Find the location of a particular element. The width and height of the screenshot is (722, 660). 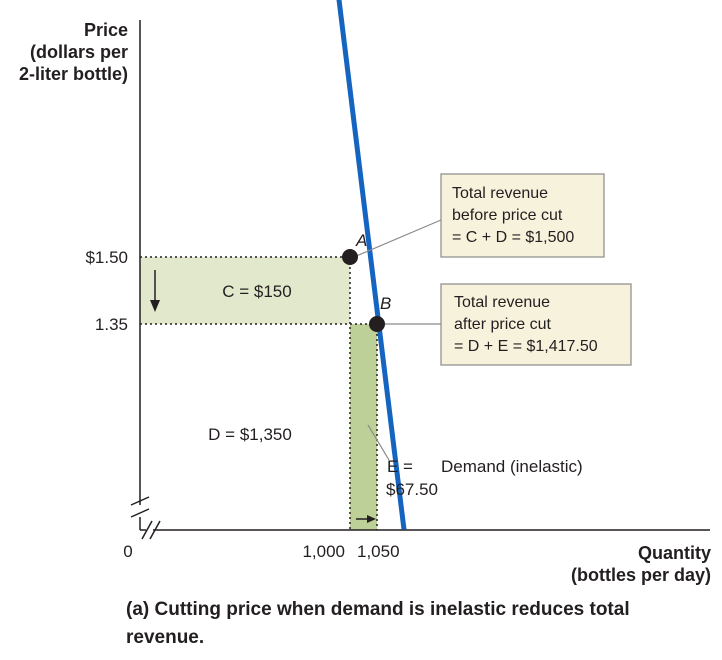

region-e-label-line-1: E = is located at coordinates (400, 466).